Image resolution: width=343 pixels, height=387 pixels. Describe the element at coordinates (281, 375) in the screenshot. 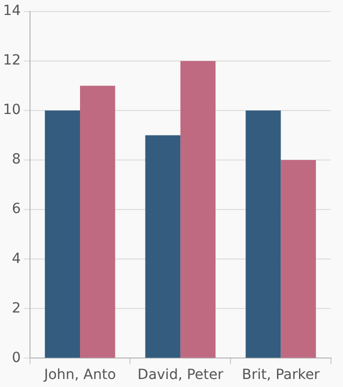

I see `x-tick-label: Brit, Parker` at that location.